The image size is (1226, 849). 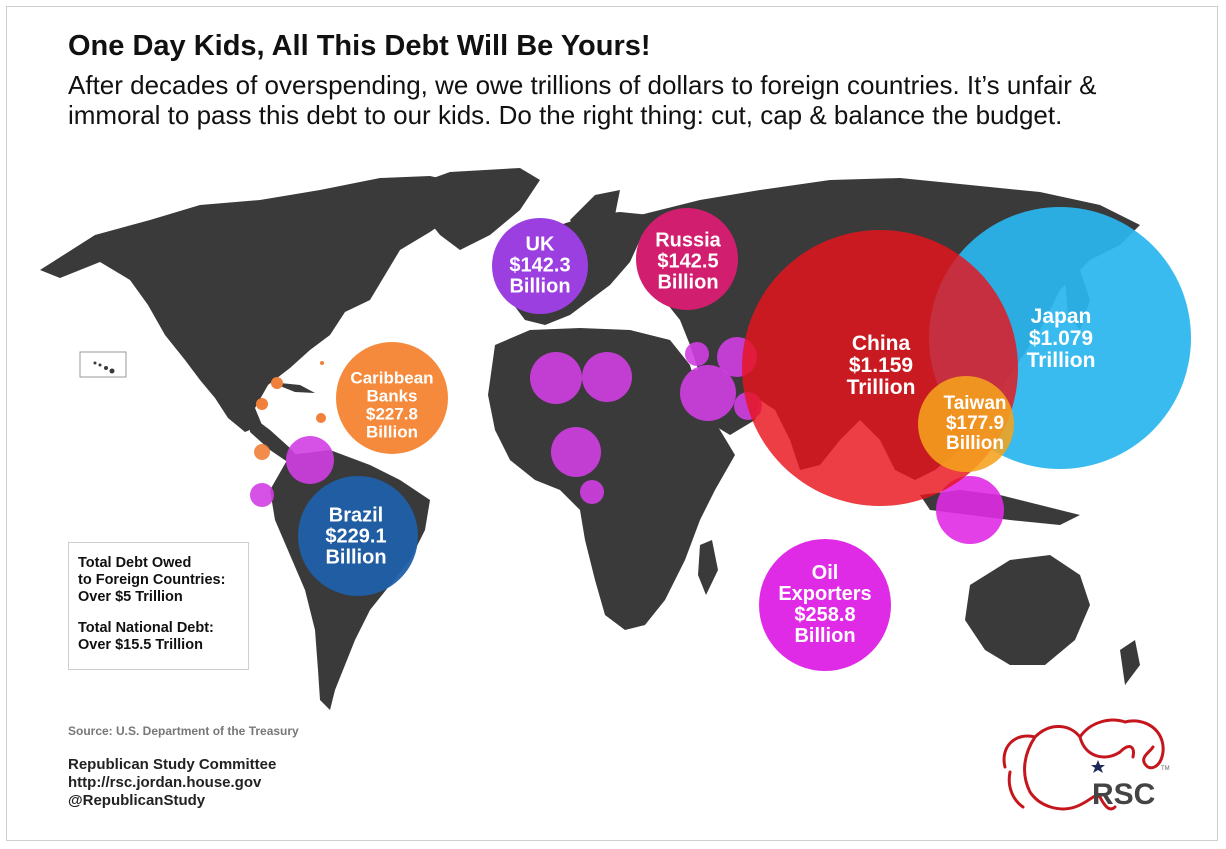 What do you see at coordinates (255, 304) in the screenshot?
I see `north-america` at bounding box center [255, 304].